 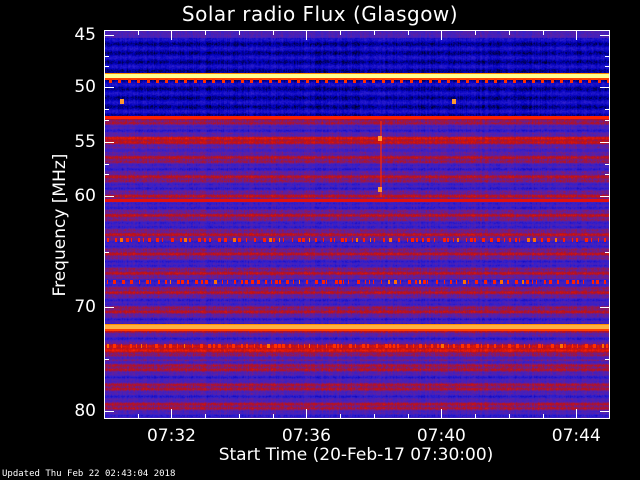 I want to click on y-major-tick, so click(x=109, y=35).